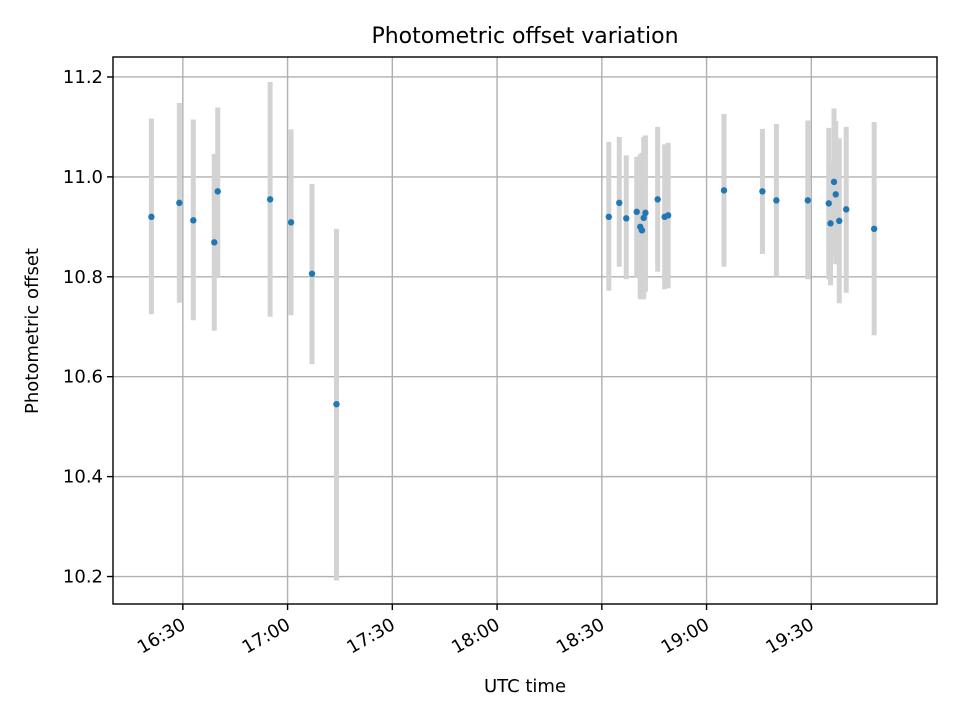 The image size is (960, 720). Describe the element at coordinates (525, 686) in the screenshot. I see `x-axis-label: UTC time` at that location.